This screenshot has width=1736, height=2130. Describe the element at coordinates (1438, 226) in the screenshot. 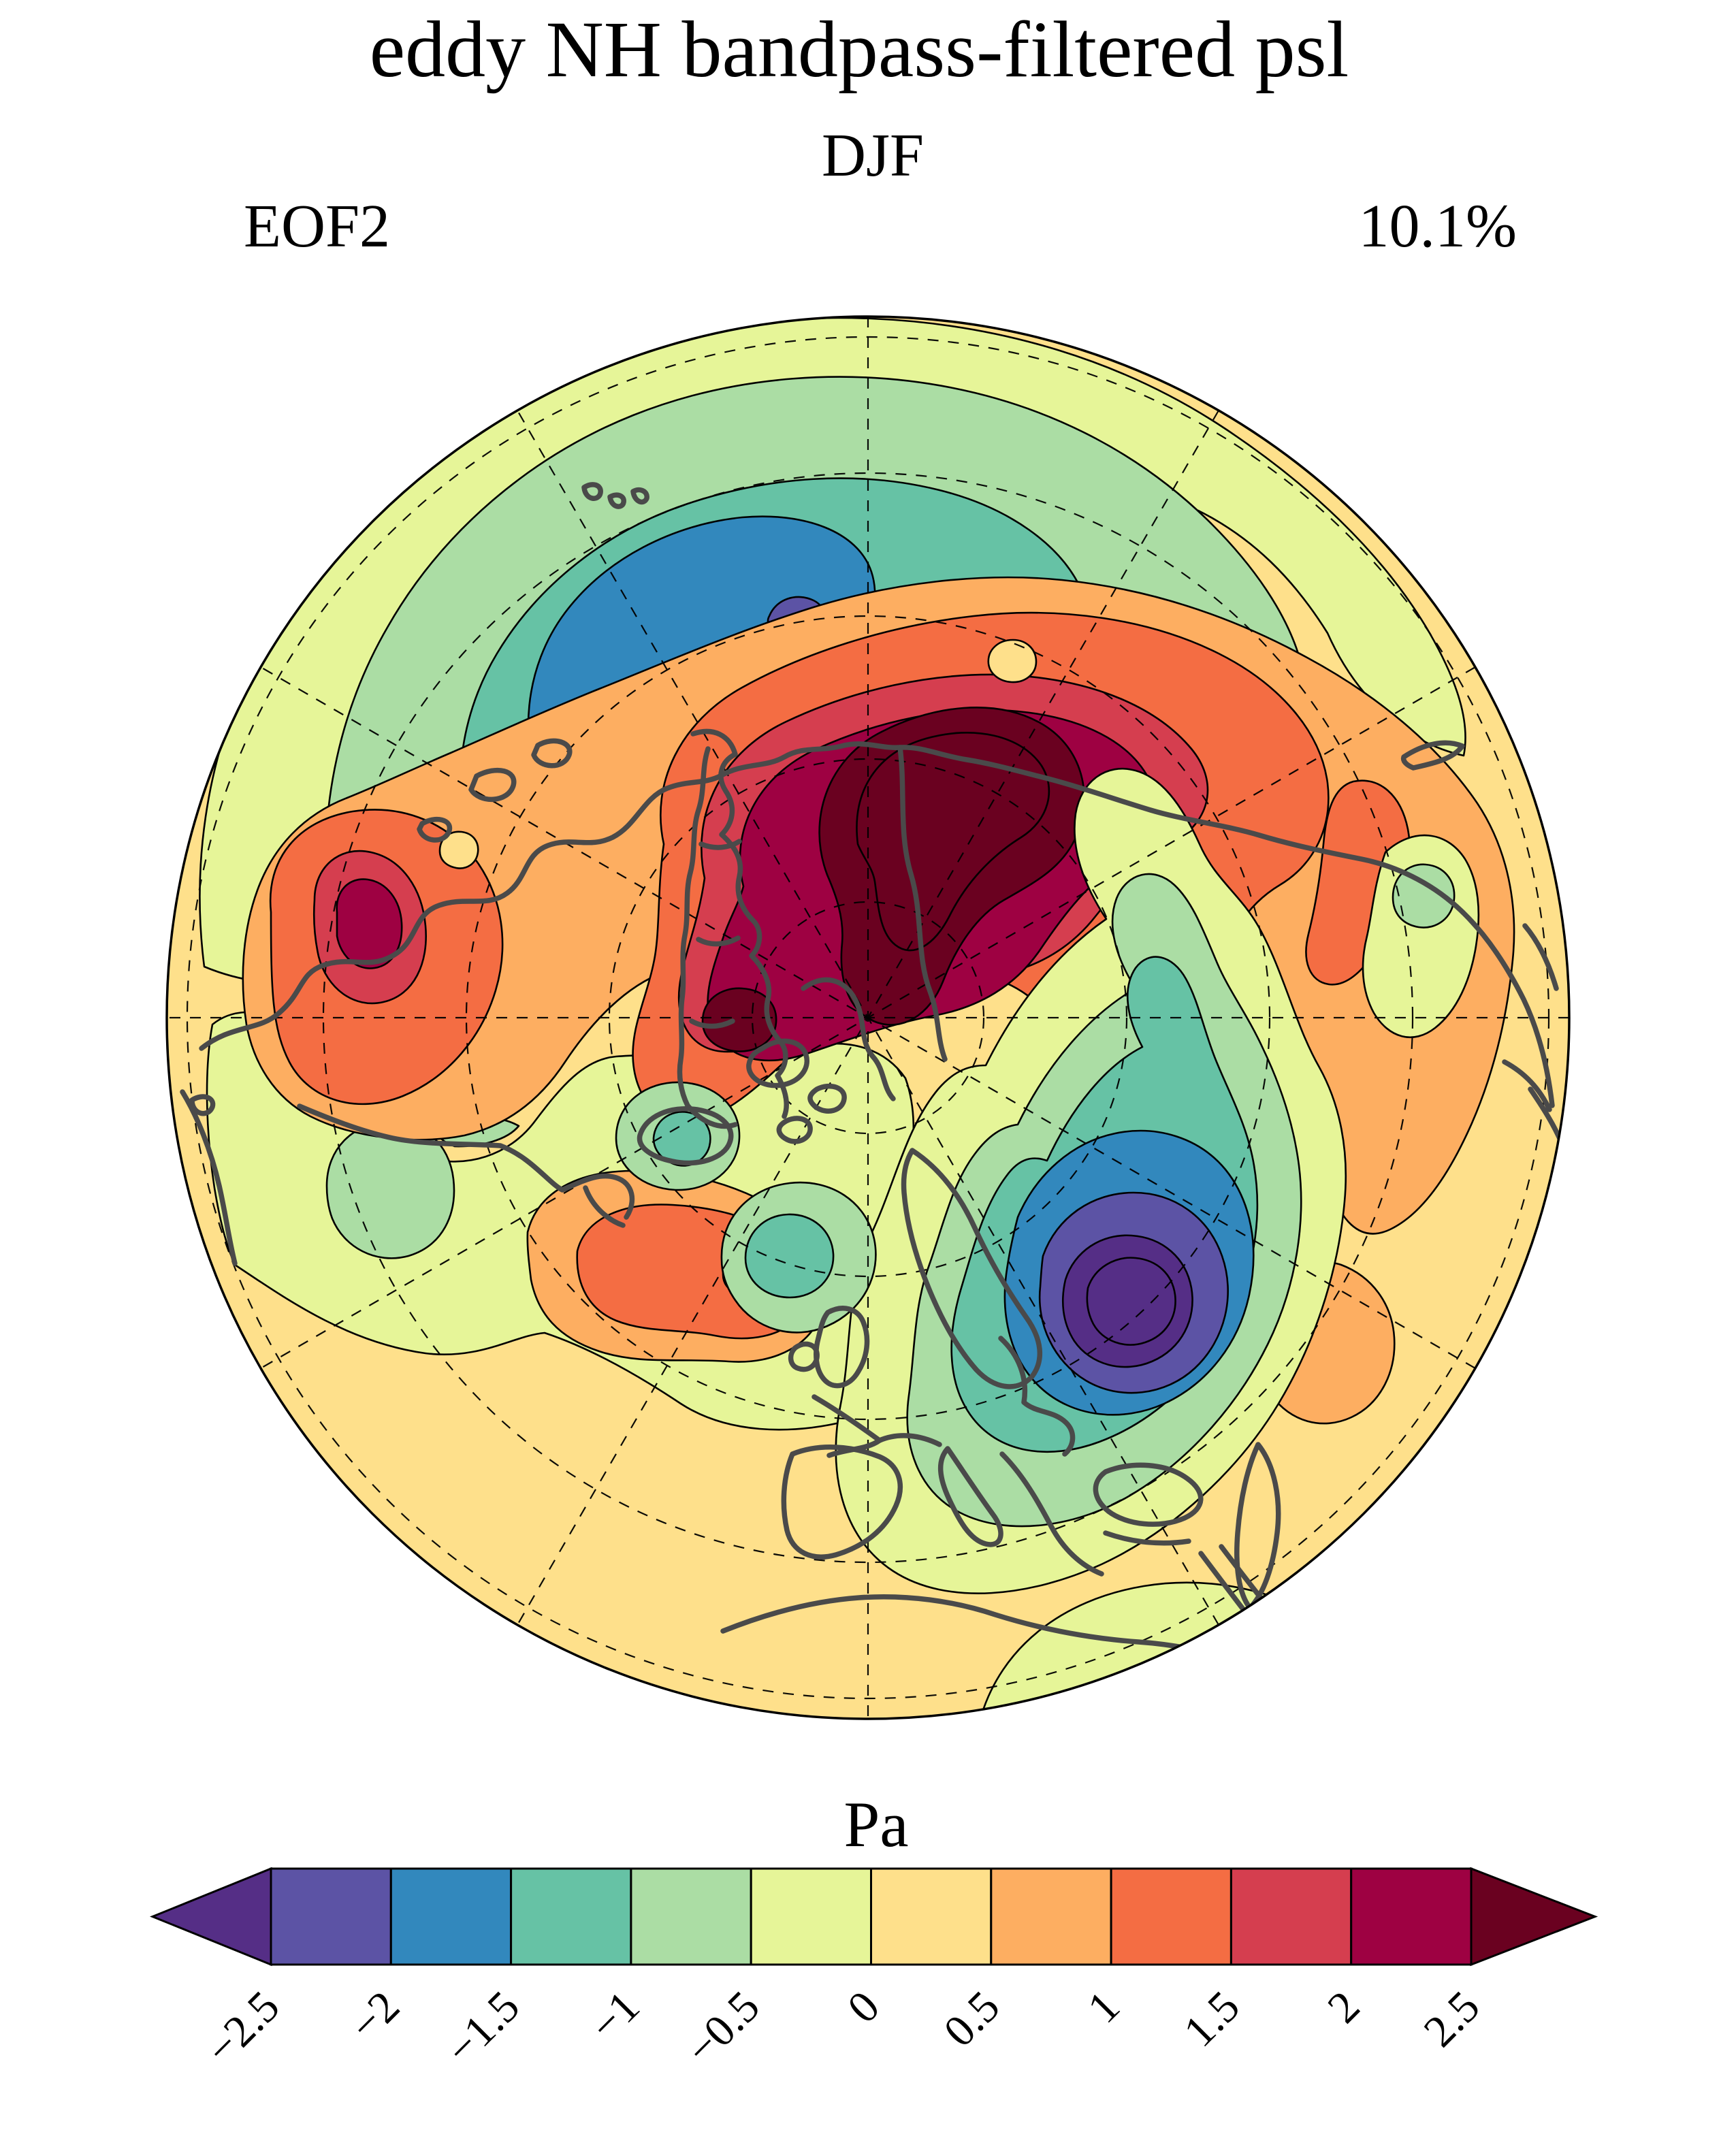

I see `variance-label: 10.1%` at that location.